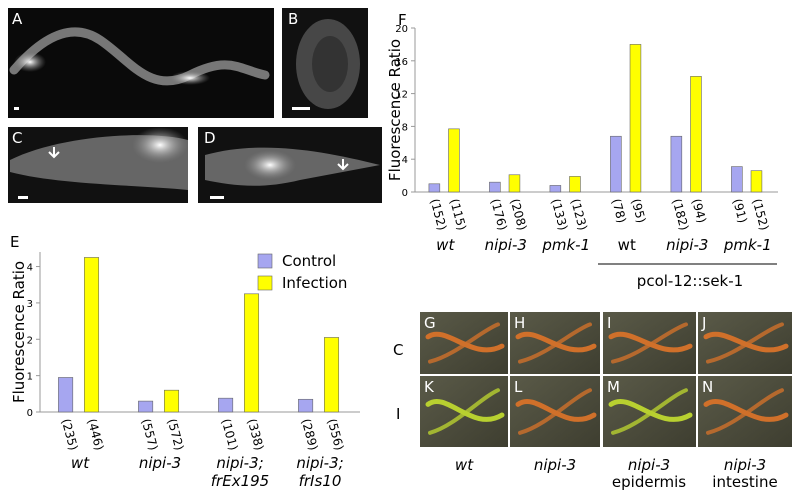  I want to click on panel-letter: E, so click(14, 242).